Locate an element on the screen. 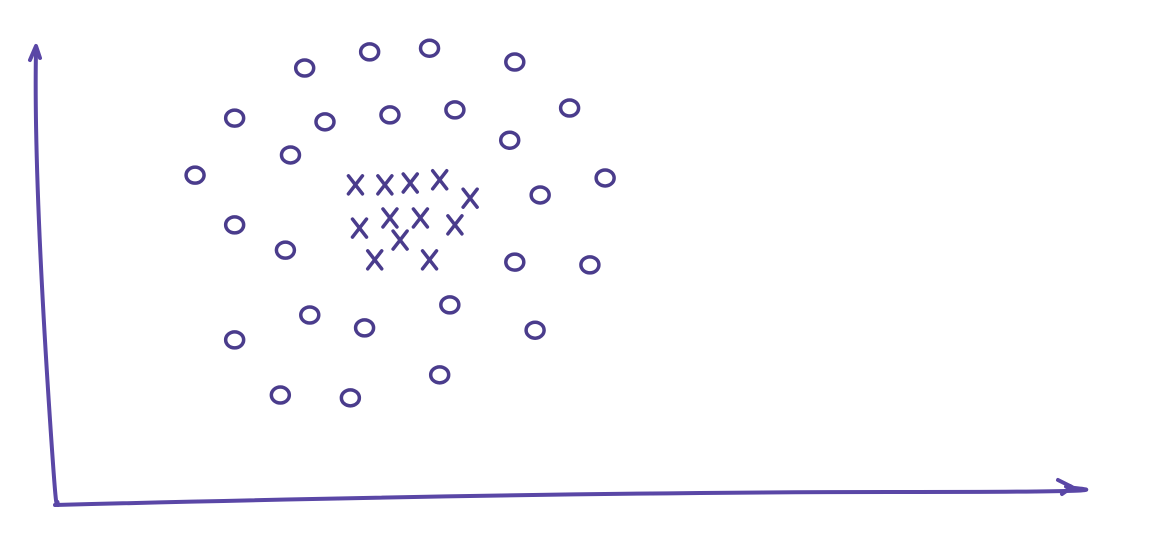  x-axis is located at coordinates (571, 495).